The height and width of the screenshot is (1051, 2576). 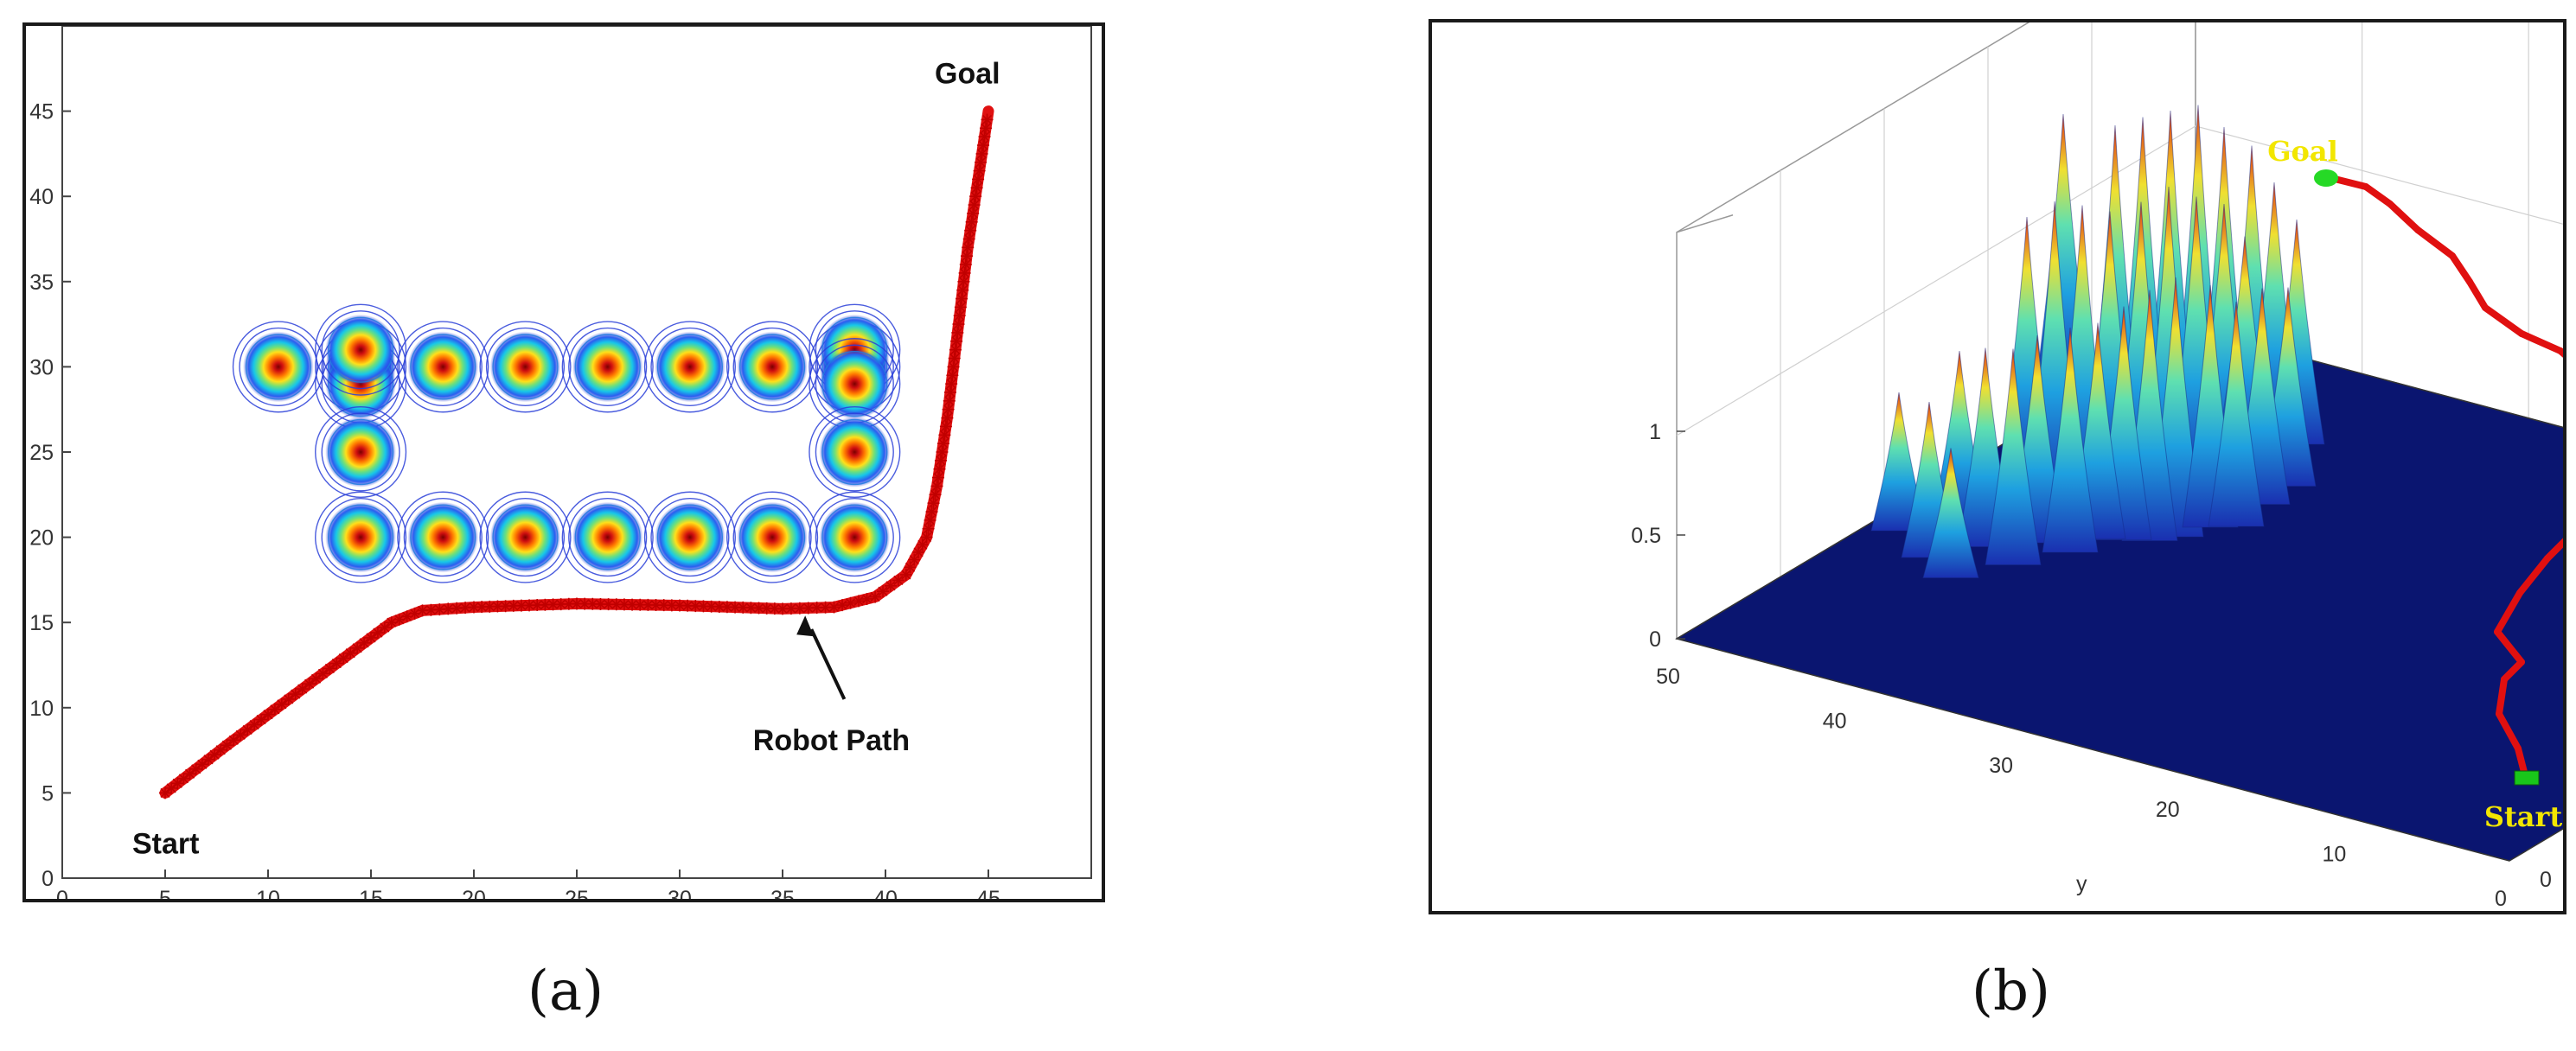 What do you see at coordinates (165, 893) in the screenshot?
I see `x-tick-label: 5` at bounding box center [165, 893].